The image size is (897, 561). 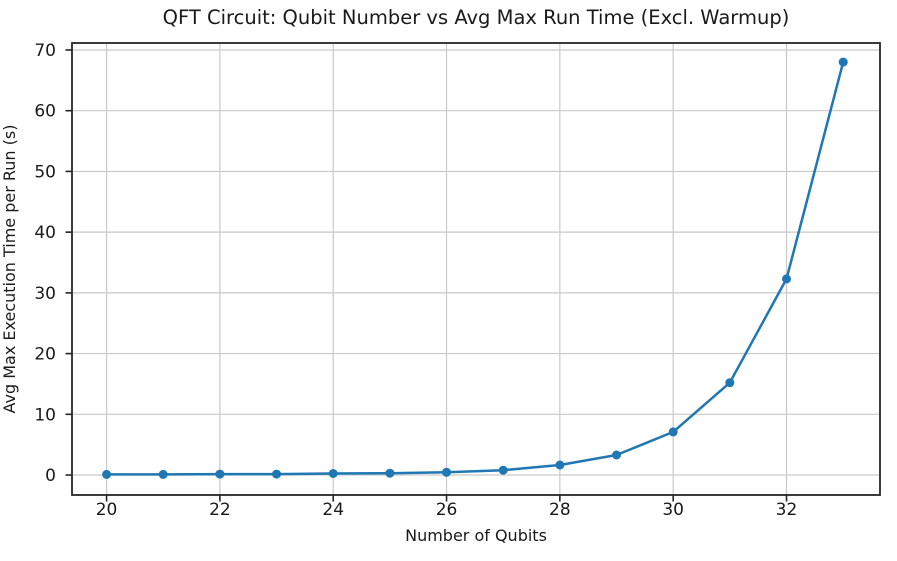 What do you see at coordinates (45, 233) in the screenshot?
I see `y-tick-label: 40` at bounding box center [45, 233].